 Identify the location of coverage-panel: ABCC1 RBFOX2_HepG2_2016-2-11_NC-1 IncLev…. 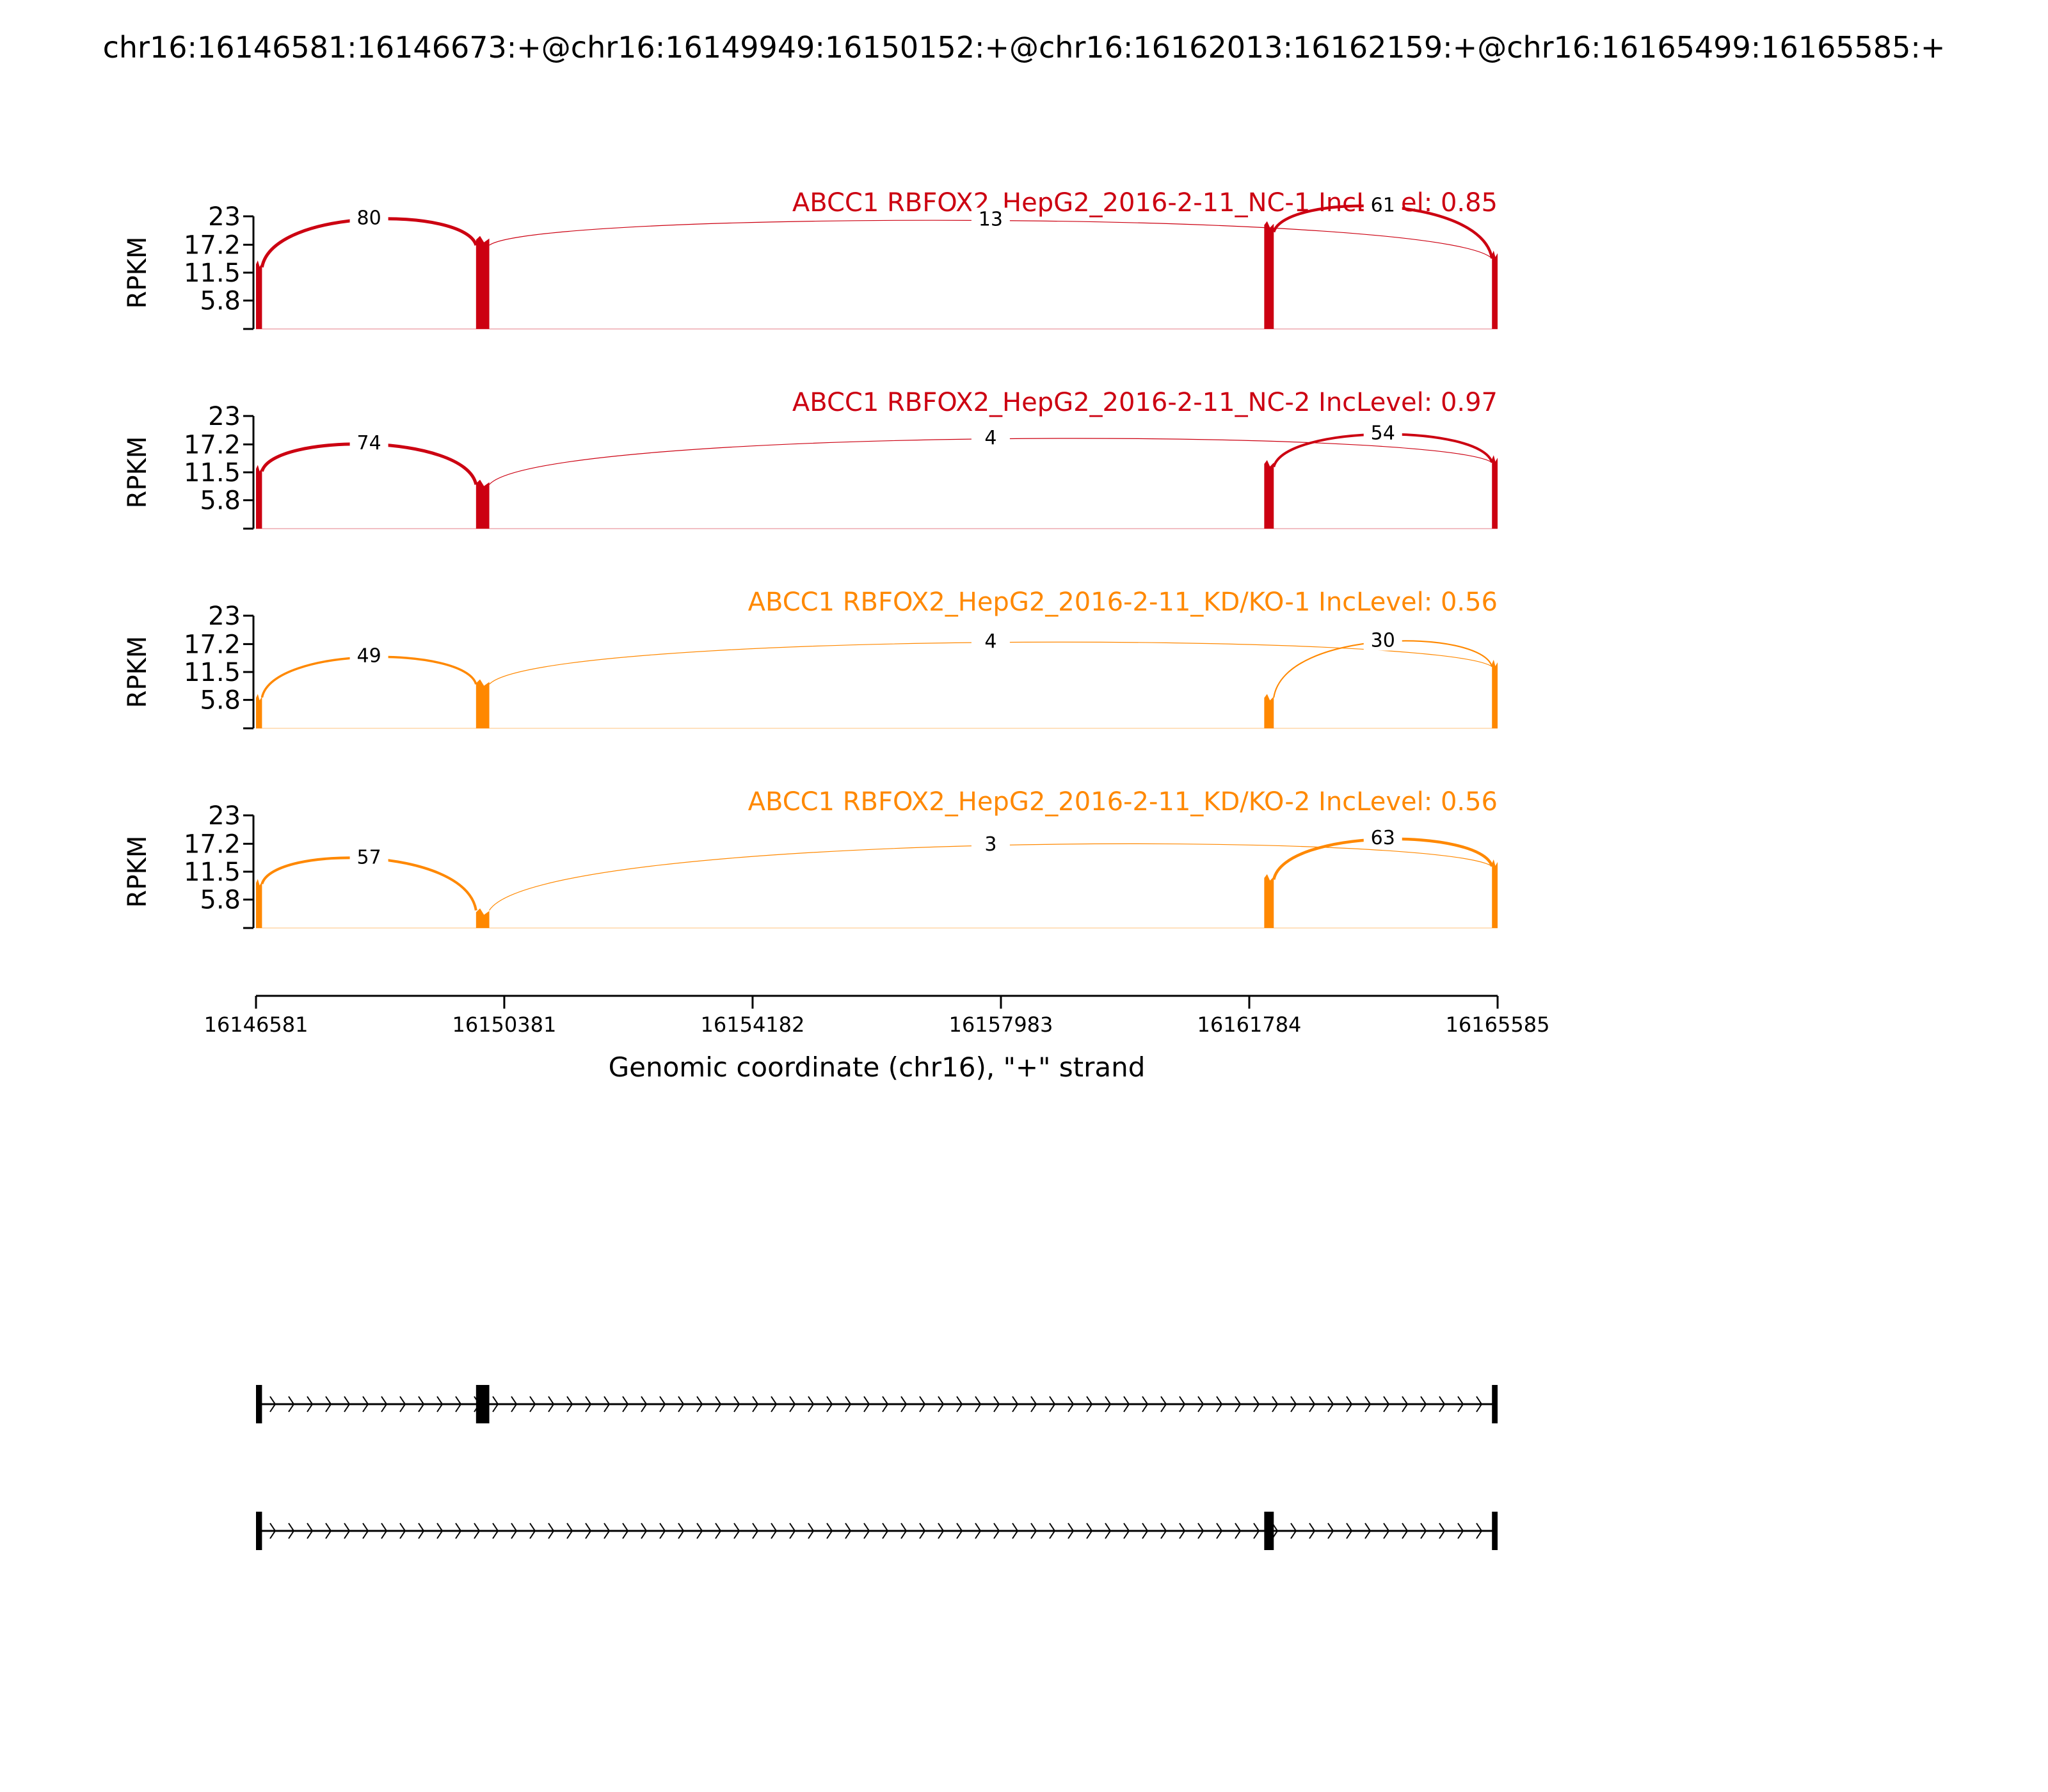
(810, 259).